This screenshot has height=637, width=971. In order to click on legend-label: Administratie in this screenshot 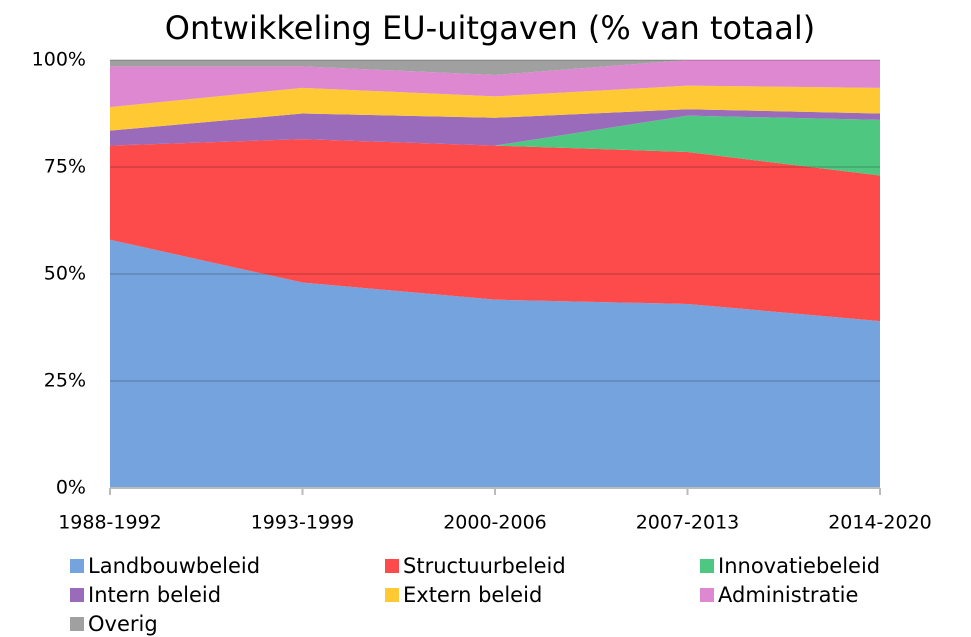, I will do `click(788, 595)`.